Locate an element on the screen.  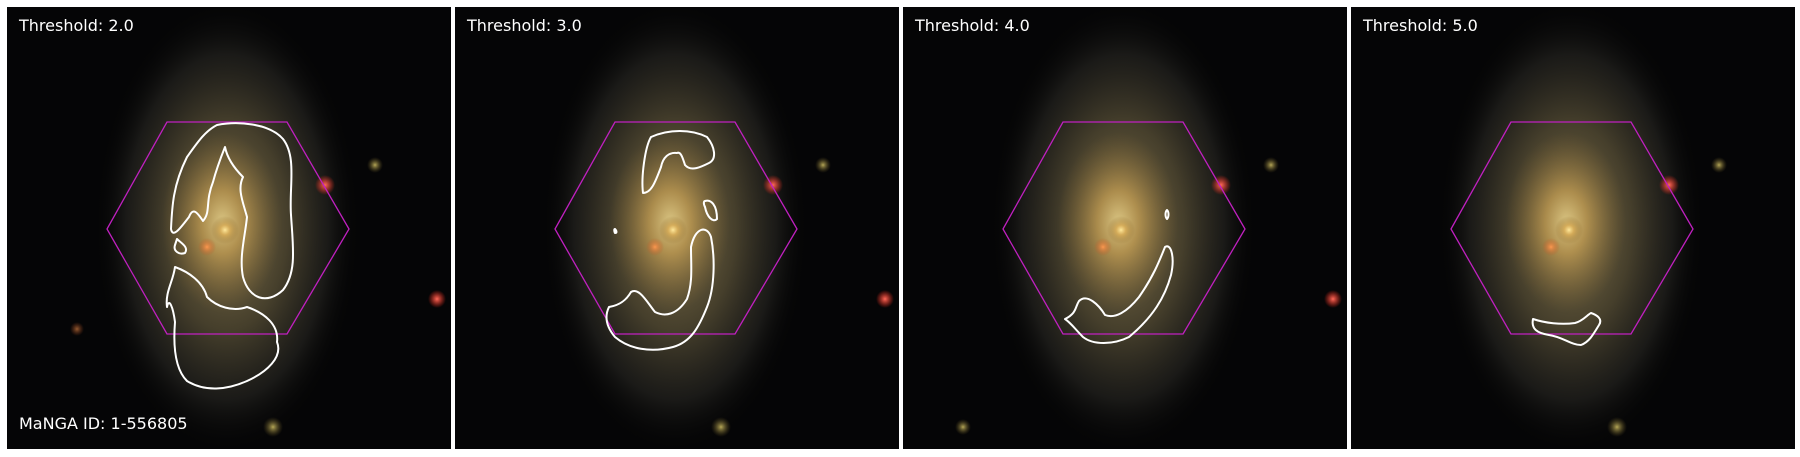
threshold-label: Threshold: 4.0 is located at coordinates (972, 25).